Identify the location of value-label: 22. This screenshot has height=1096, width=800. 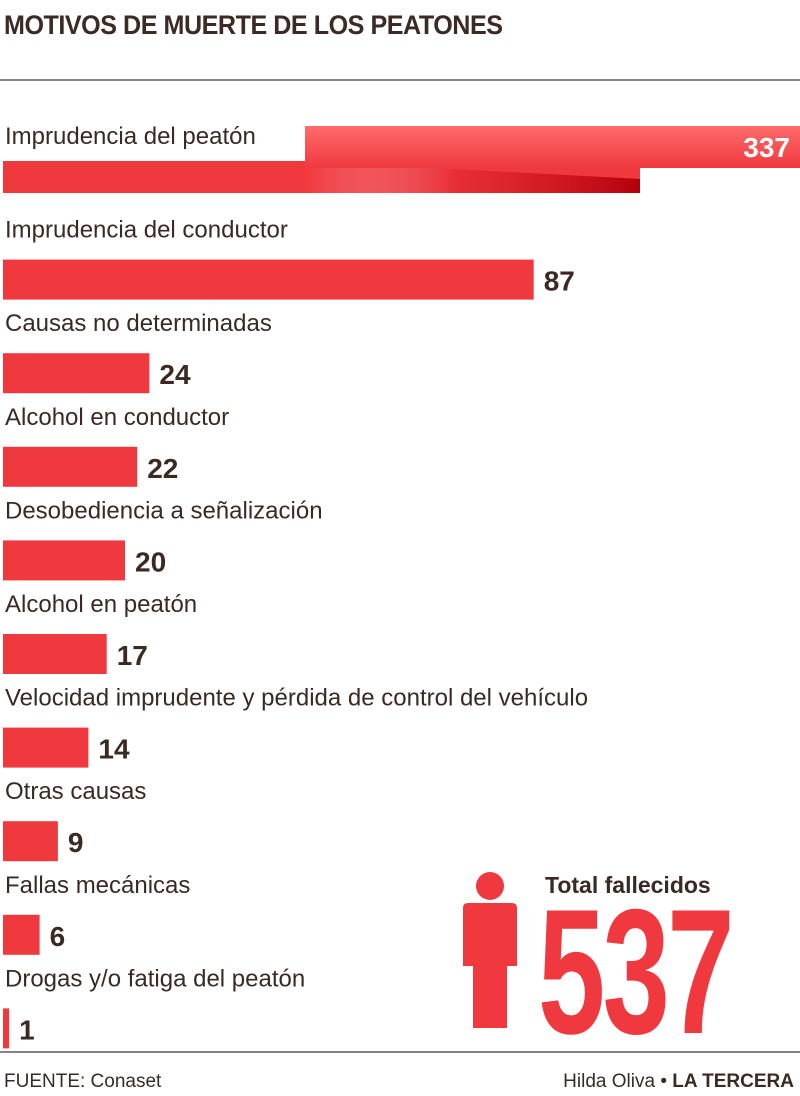
(162, 468).